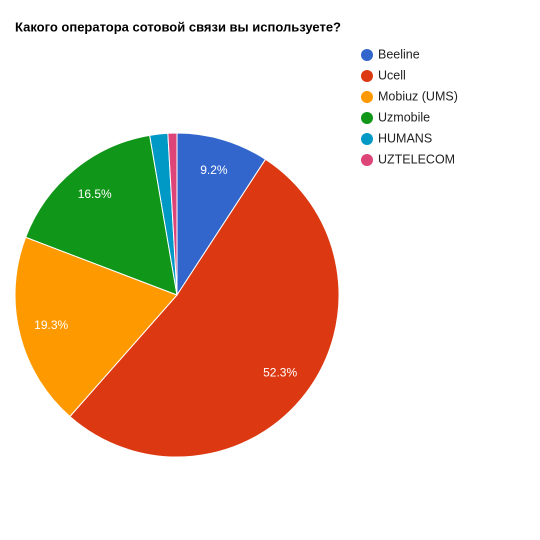  Describe the element at coordinates (405, 138) in the screenshot. I see `legend-label: HUMANS` at that location.